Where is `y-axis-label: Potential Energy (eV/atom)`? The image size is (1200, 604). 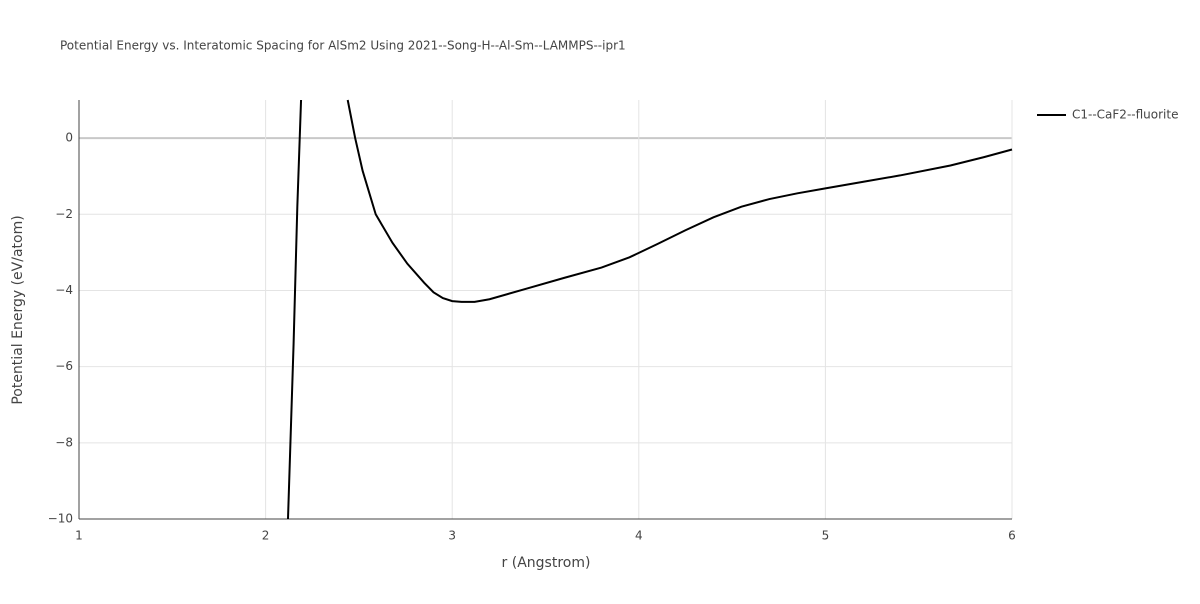 y-axis-label: Potential Energy (eV/atom) is located at coordinates (18, 309).